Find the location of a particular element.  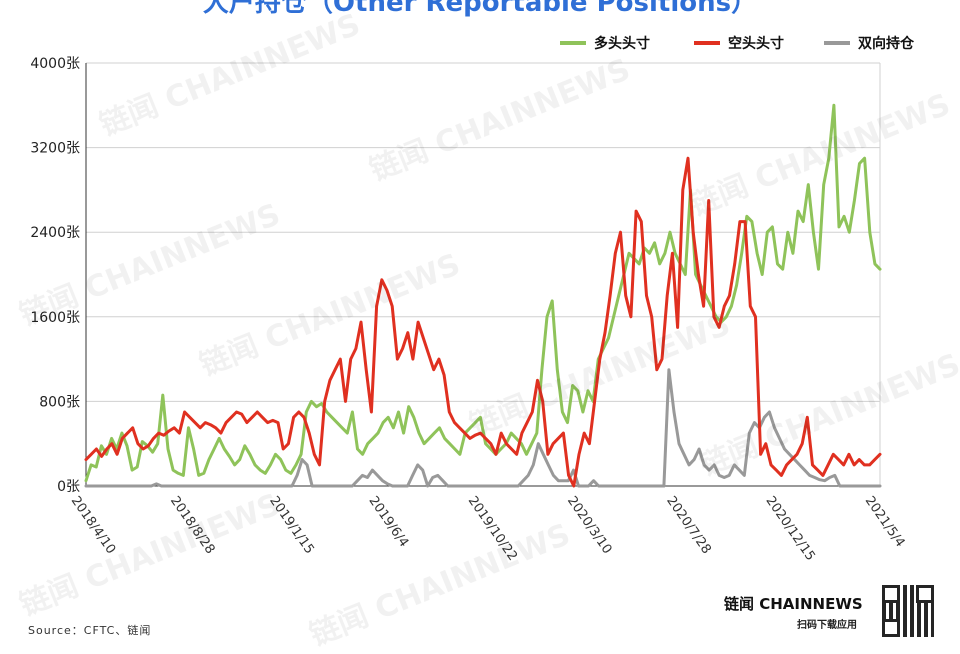

x-tick-label: 2018/4/10 is located at coordinates (93, 525).